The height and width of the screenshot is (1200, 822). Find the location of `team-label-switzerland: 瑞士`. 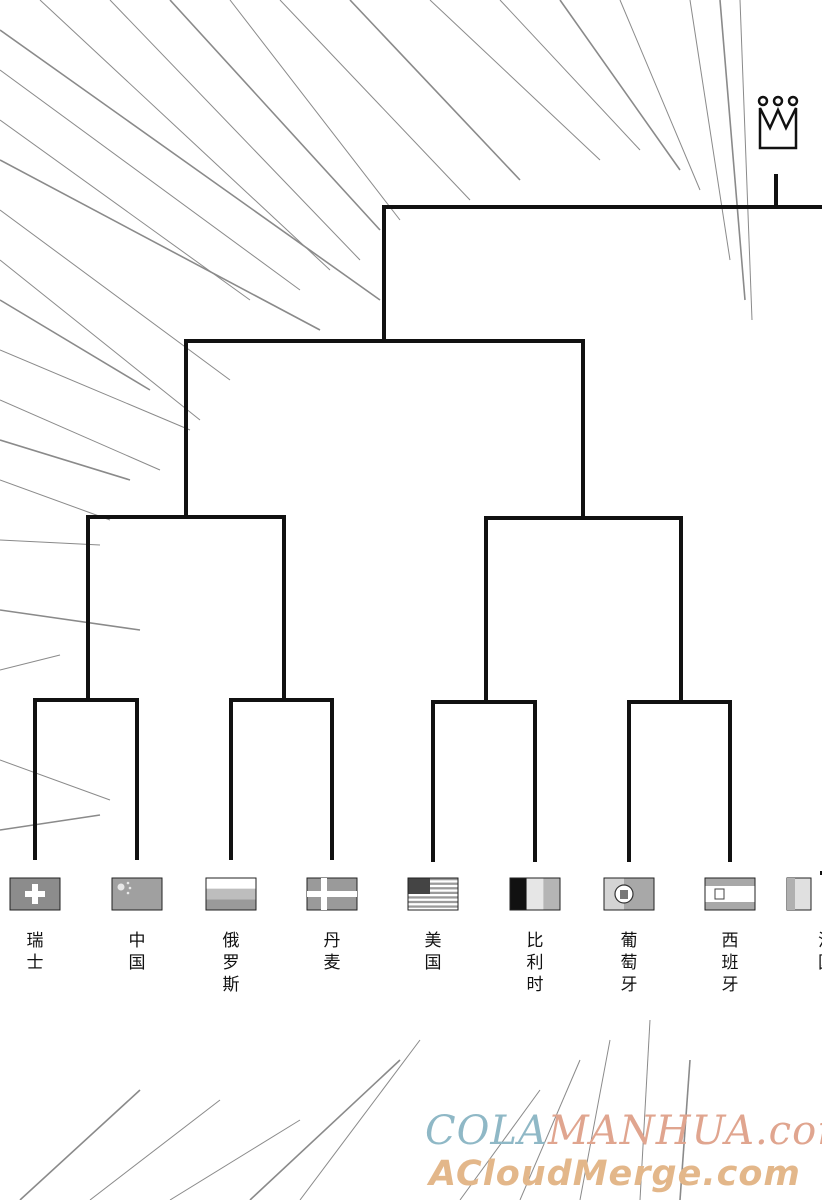

team-label-switzerland: 瑞士 is located at coordinates (35, 952).